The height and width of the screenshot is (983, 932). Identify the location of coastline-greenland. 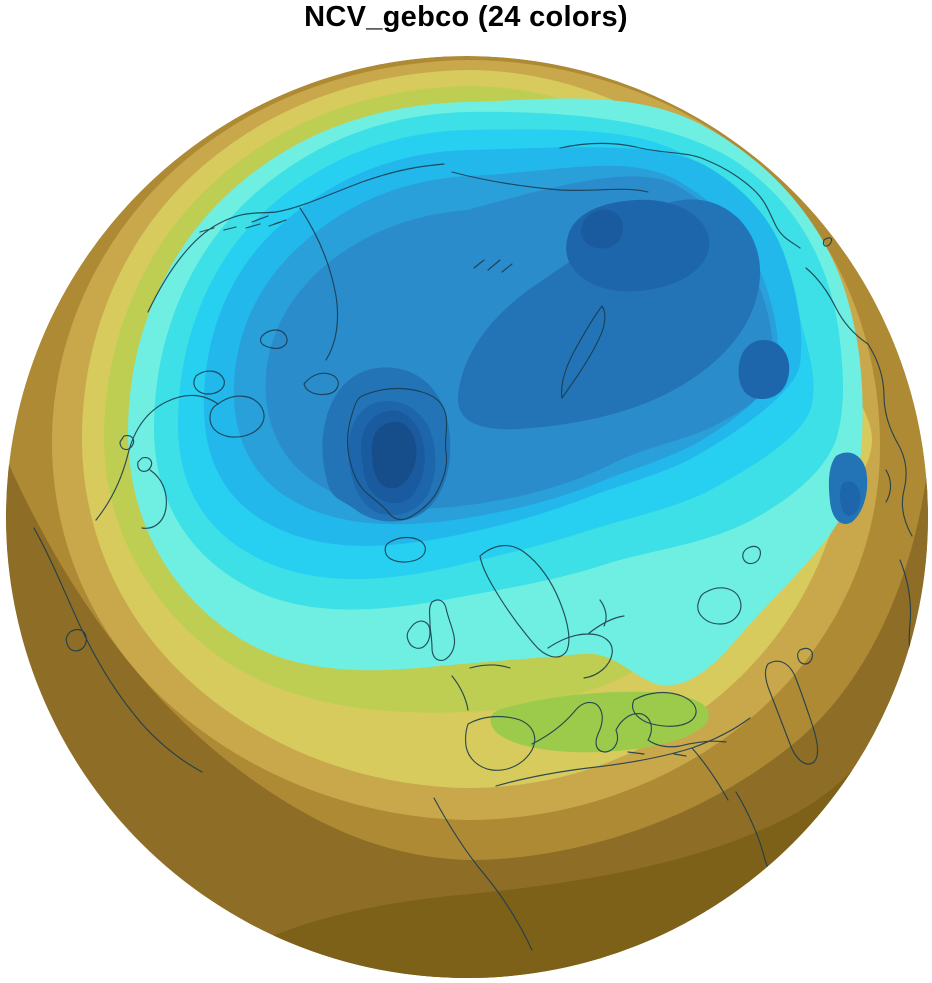
(397, 454).